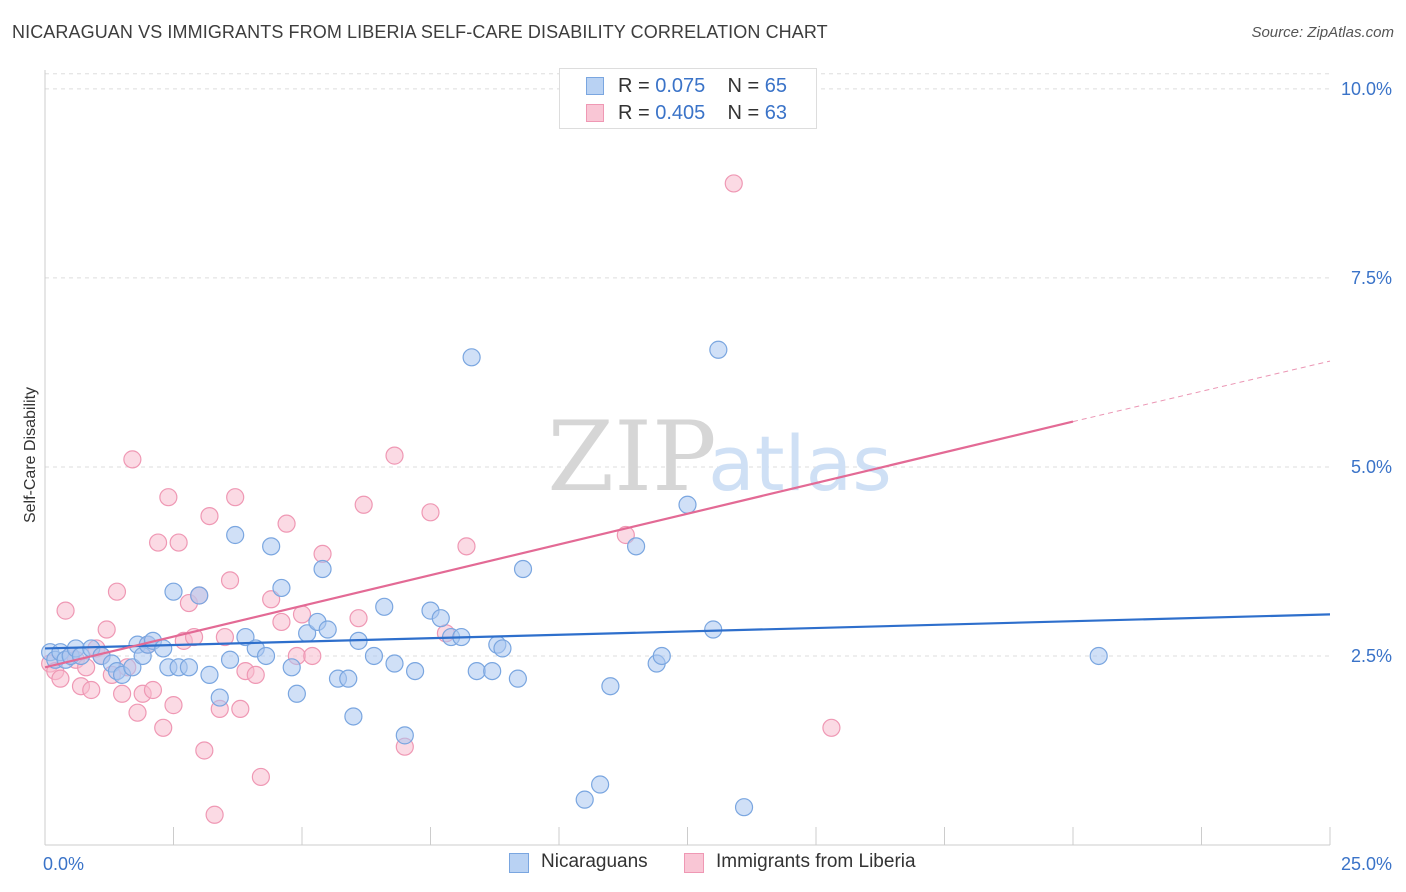 The width and height of the screenshot is (1406, 892). What do you see at coordinates (680, 86) in the screenshot?
I see `legend-r-value: 0.075` at bounding box center [680, 86].